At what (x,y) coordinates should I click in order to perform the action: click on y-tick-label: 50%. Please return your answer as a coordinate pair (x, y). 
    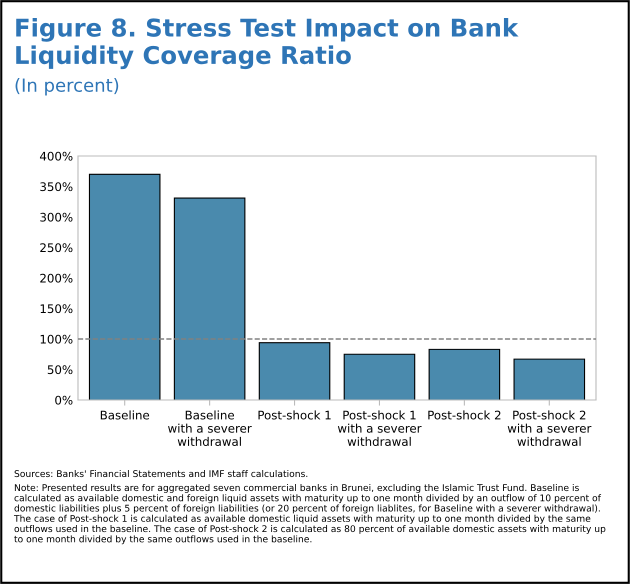
    Looking at the image, I should click on (60, 369).